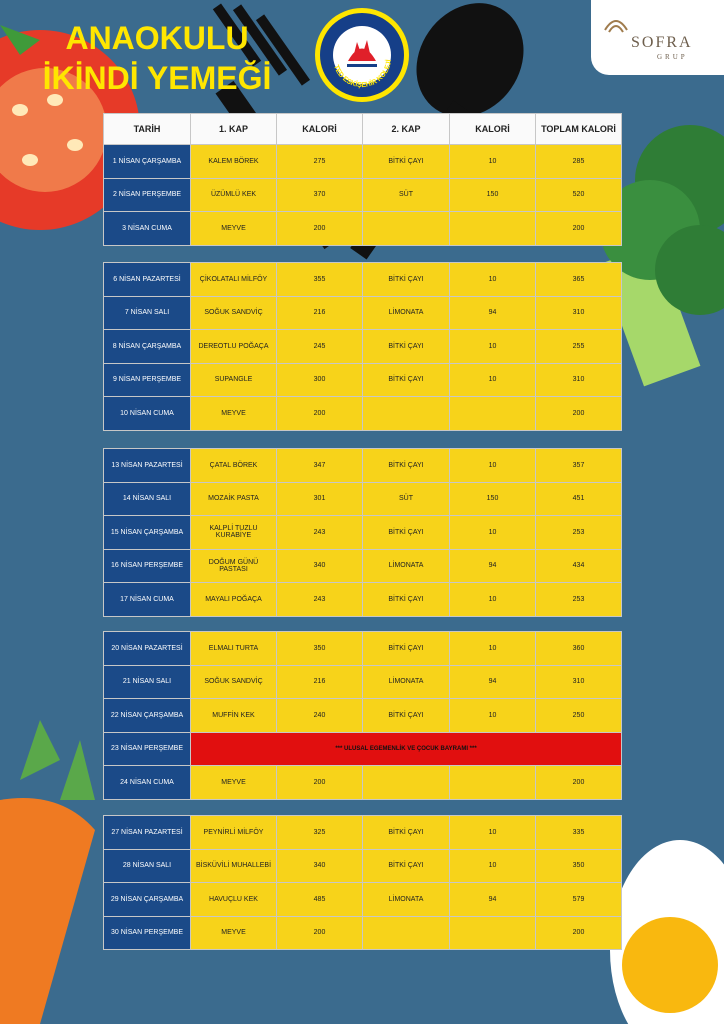  Describe the element at coordinates (406, 681) in the screenshot. I see `dish2-cell: LİMONATA` at that location.